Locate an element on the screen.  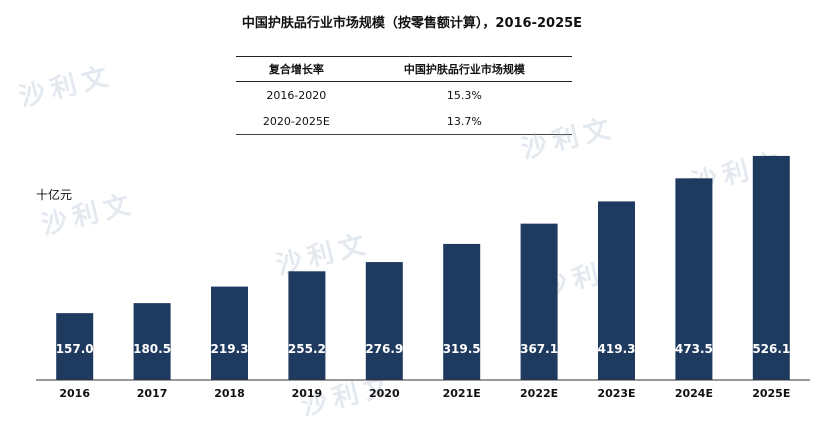
cagr-value-cell: 15.3% is located at coordinates (464, 95).